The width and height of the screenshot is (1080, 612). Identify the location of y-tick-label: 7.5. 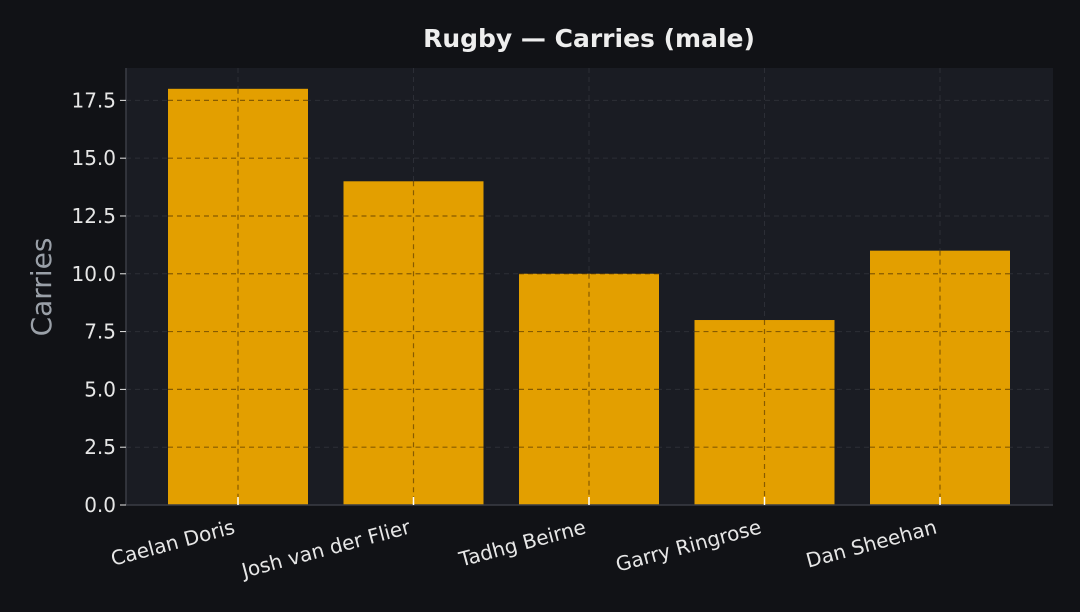
(100, 332).